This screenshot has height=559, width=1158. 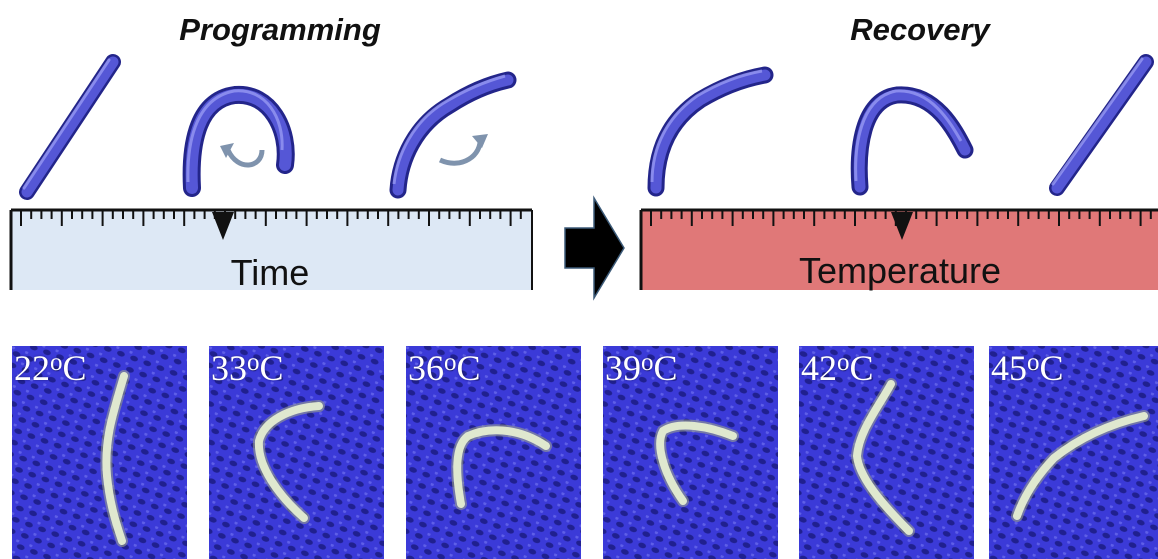 What do you see at coordinates (426, 368) in the screenshot?
I see `temperature-value: 36` at bounding box center [426, 368].